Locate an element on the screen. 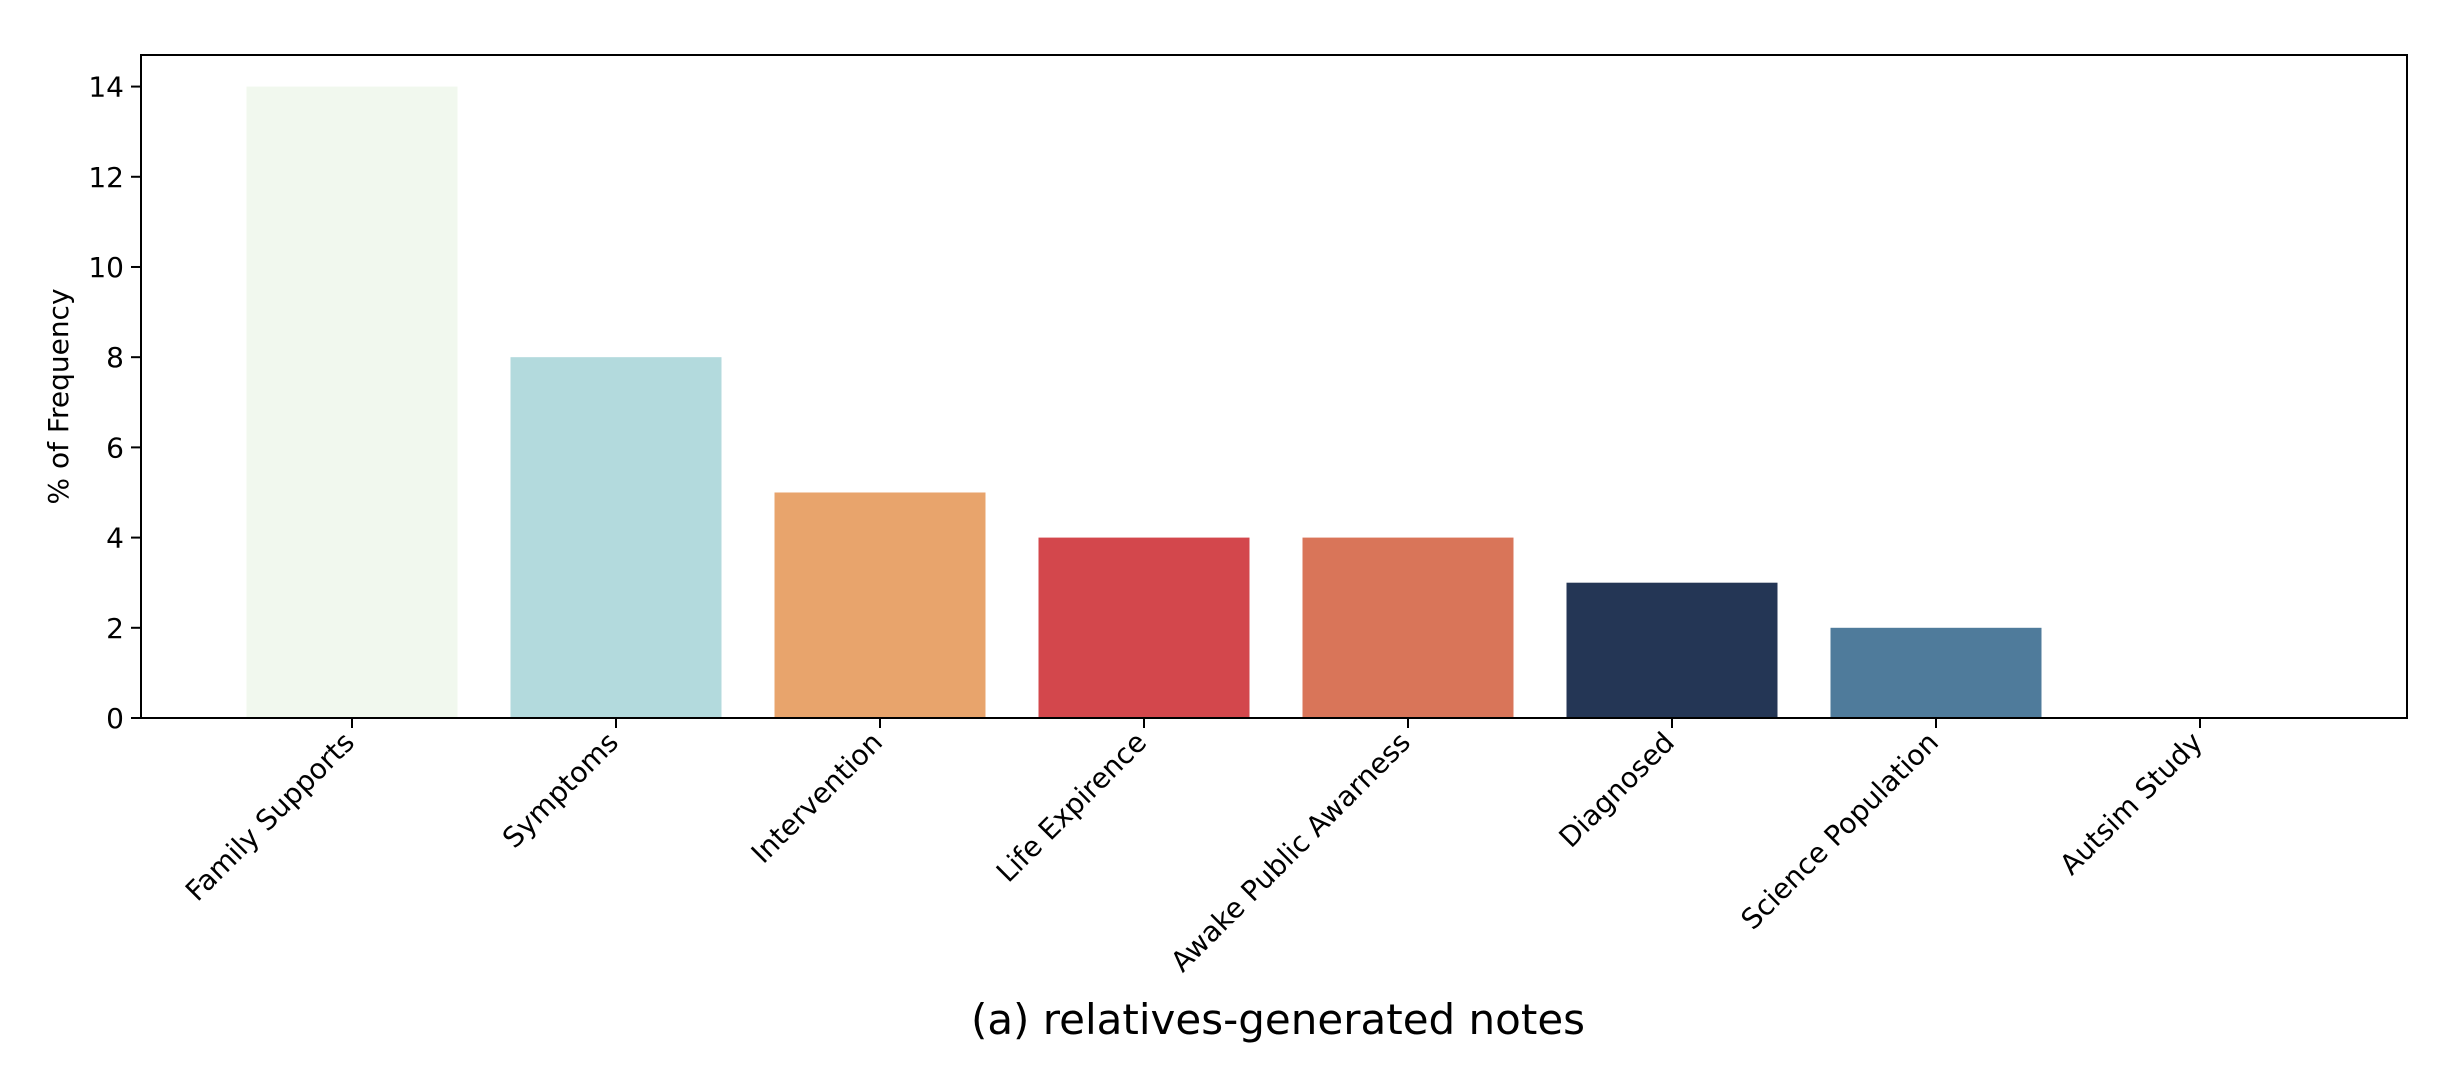 This screenshot has width=2464, height=1065. y-tick-label: 0 is located at coordinates (115, 718).